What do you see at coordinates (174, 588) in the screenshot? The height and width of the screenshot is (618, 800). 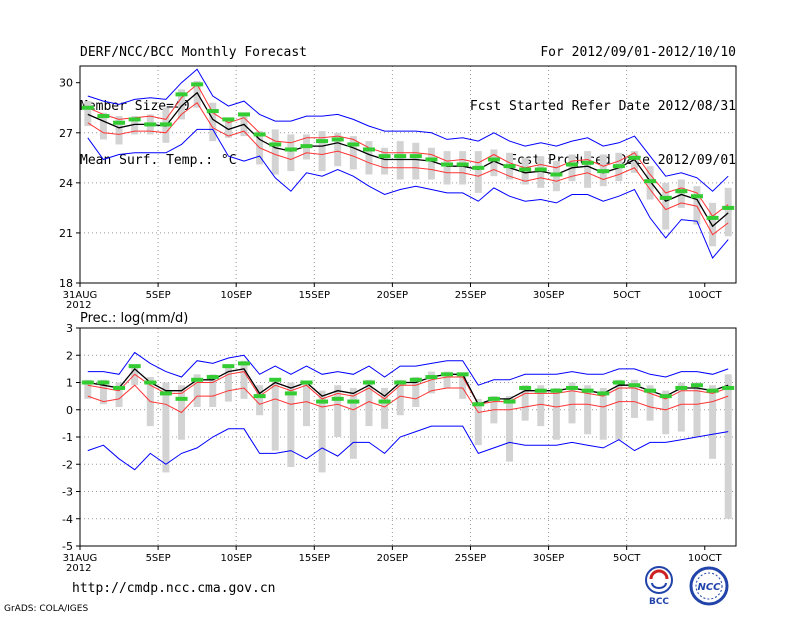 I see `footer-url: http://cmdp.ncc.cma.gov.cn` at bounding box center [174, 588].